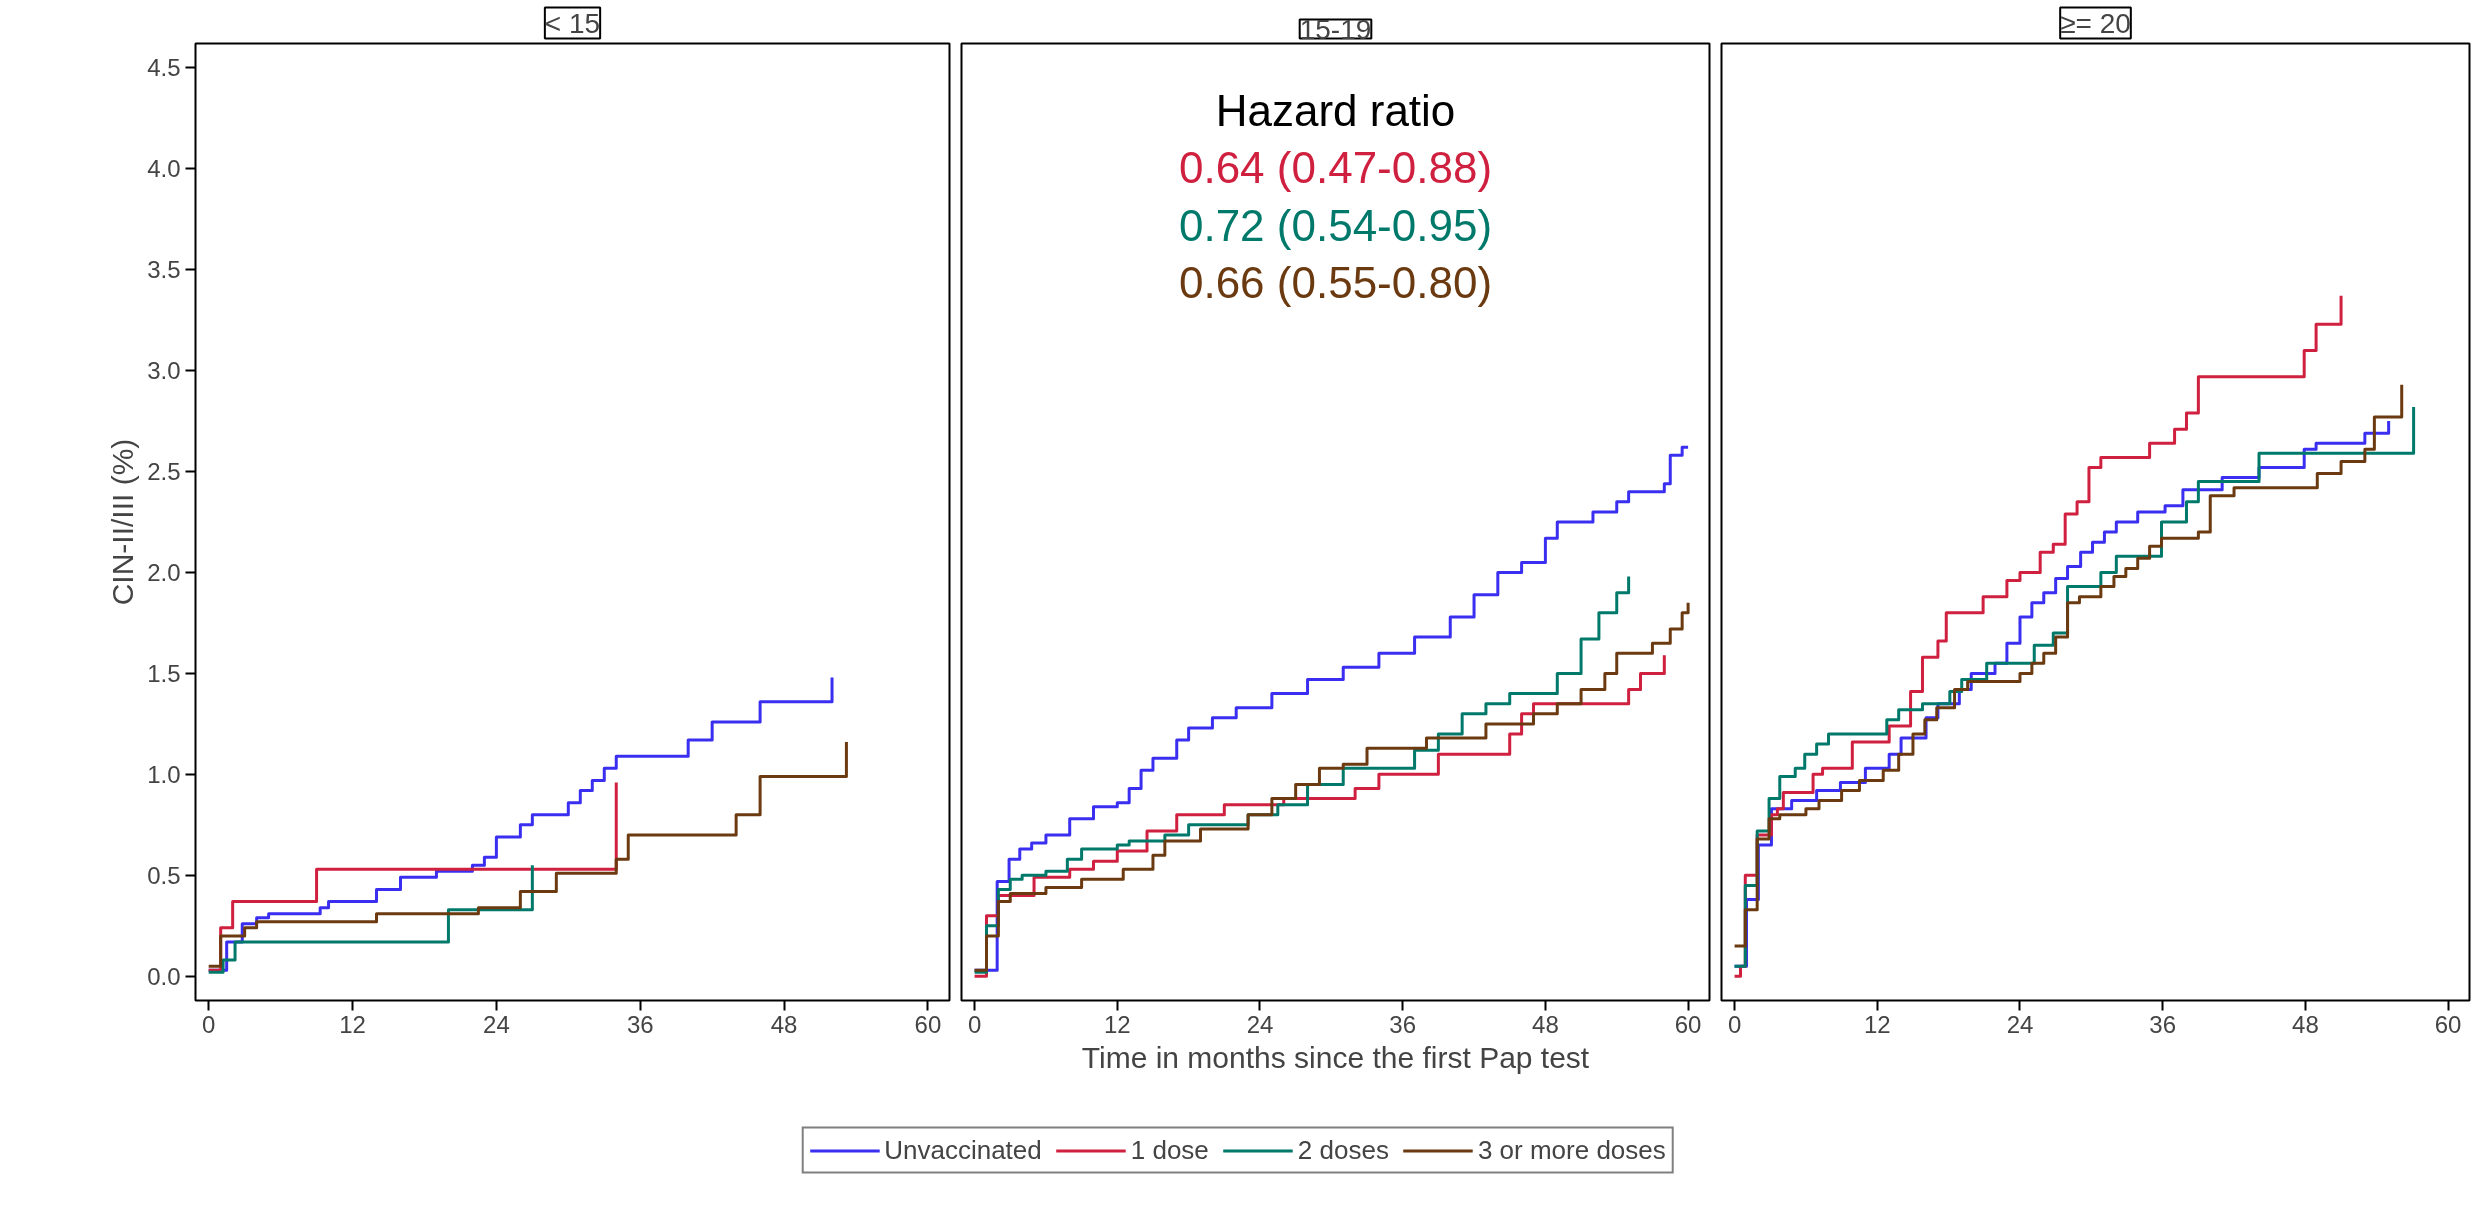  What do you see at coordinates (164, 673) in the screenshot?
I see `y-tick-label: 1.5` at bounding box center [164, 673].